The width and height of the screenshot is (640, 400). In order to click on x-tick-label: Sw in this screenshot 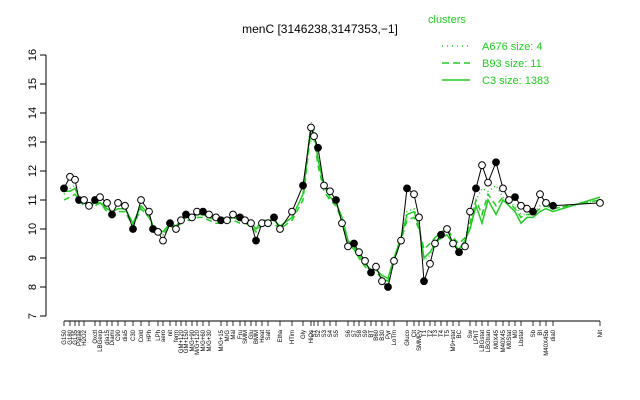, I will do `click(471, 333)`.